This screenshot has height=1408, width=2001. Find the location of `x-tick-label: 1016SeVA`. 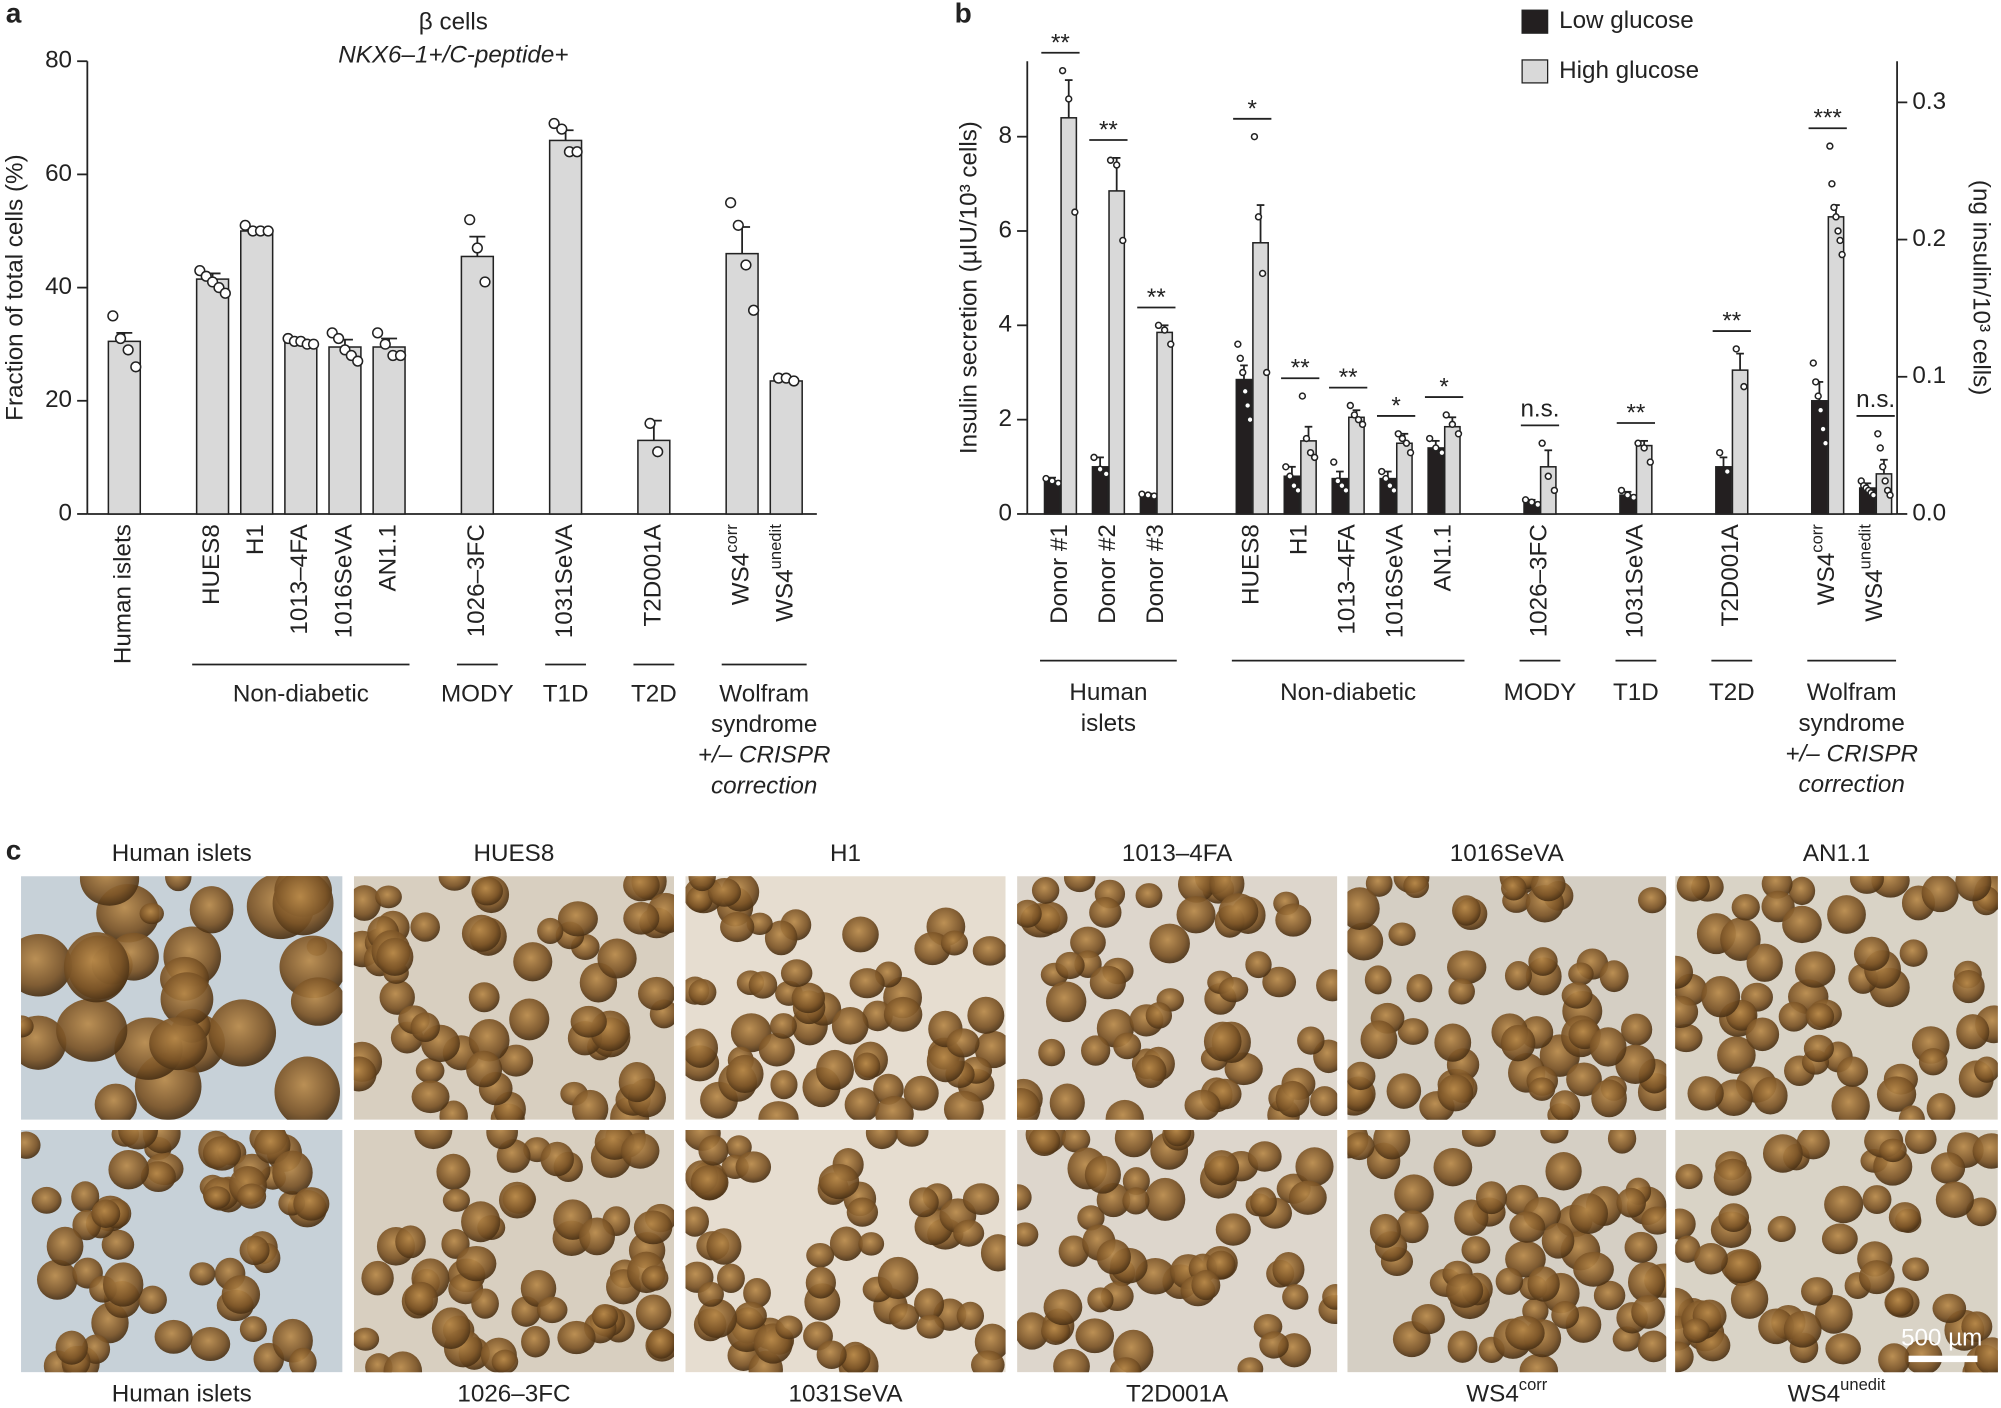

x-tick-label: 1016SeVA is located at coordinates (1395, 580).